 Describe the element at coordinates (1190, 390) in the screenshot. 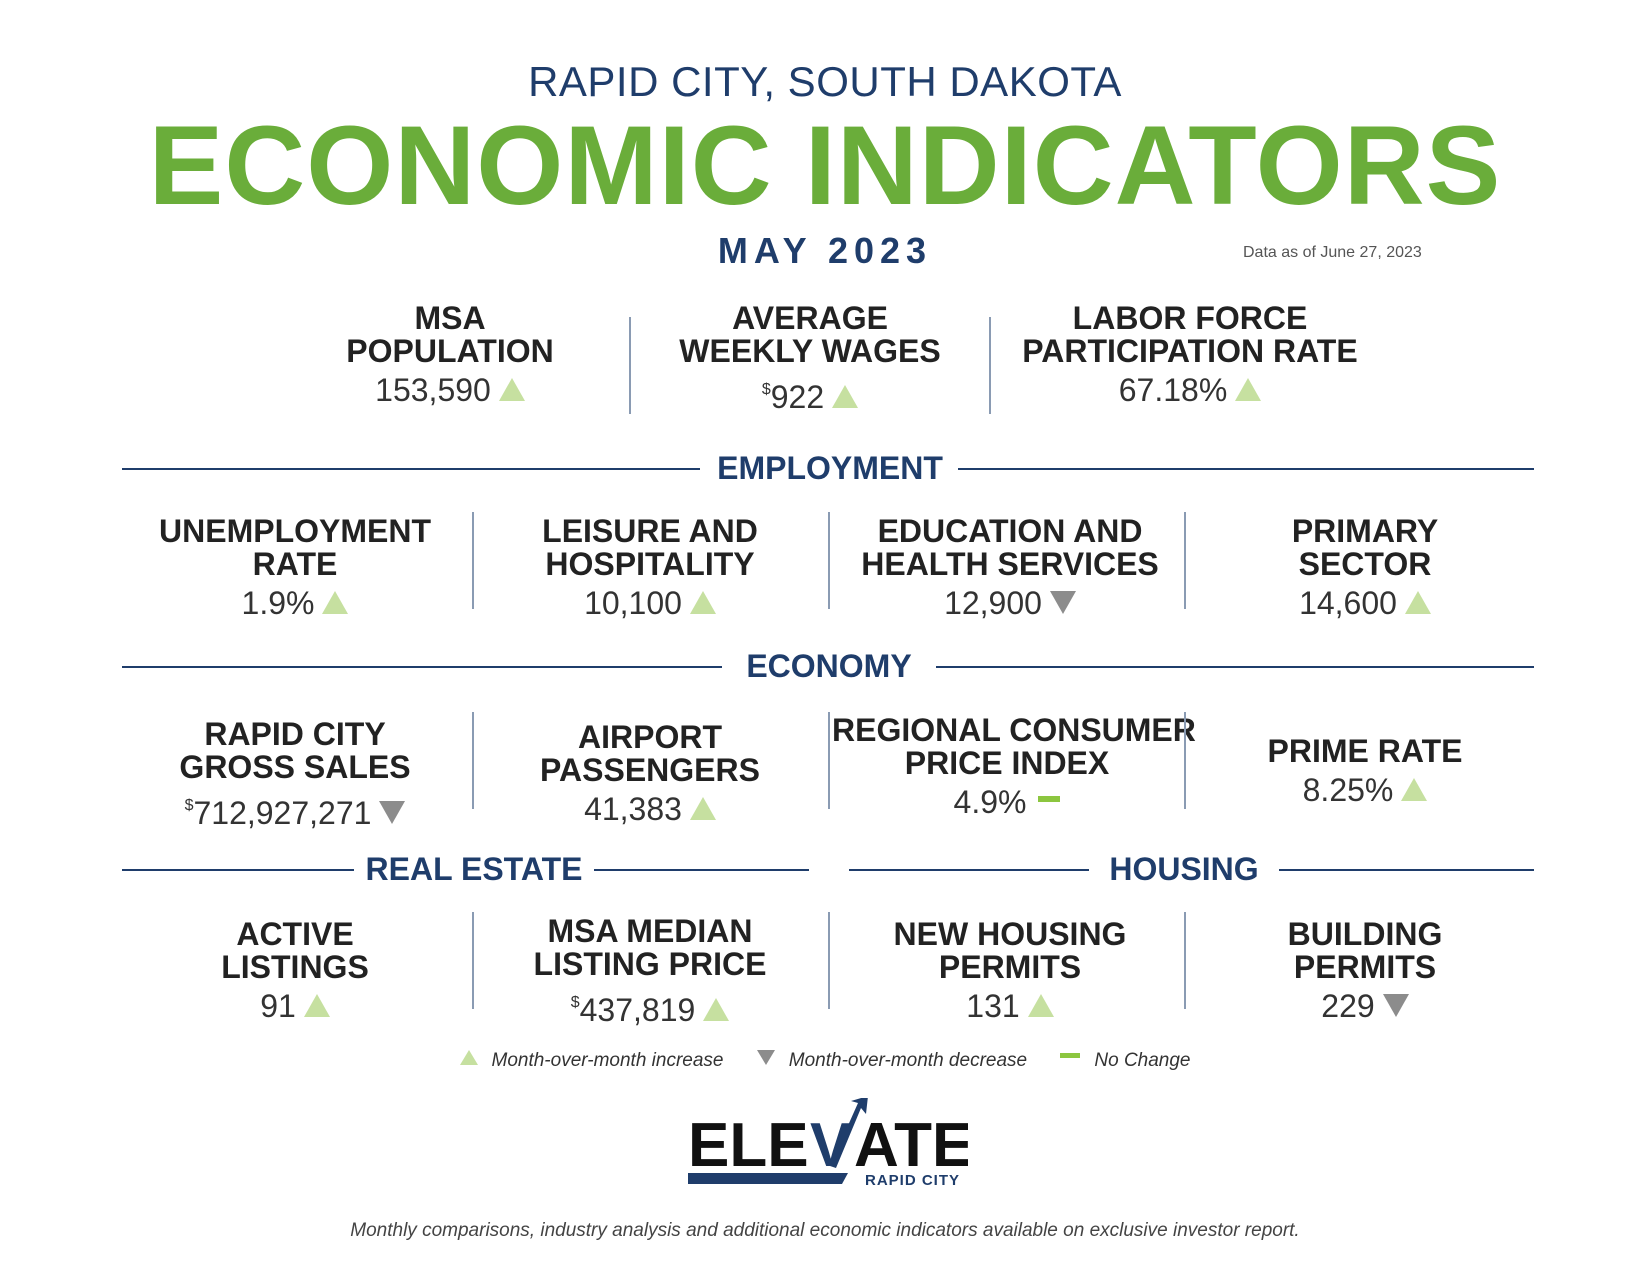

I see `stat-value: 67.18%` at that location.